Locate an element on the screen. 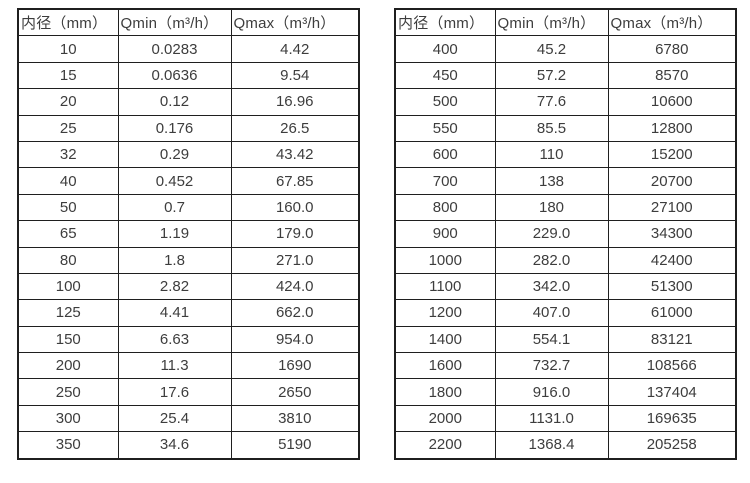  diameter-cell: 550 is located at coordinates (445, 128).